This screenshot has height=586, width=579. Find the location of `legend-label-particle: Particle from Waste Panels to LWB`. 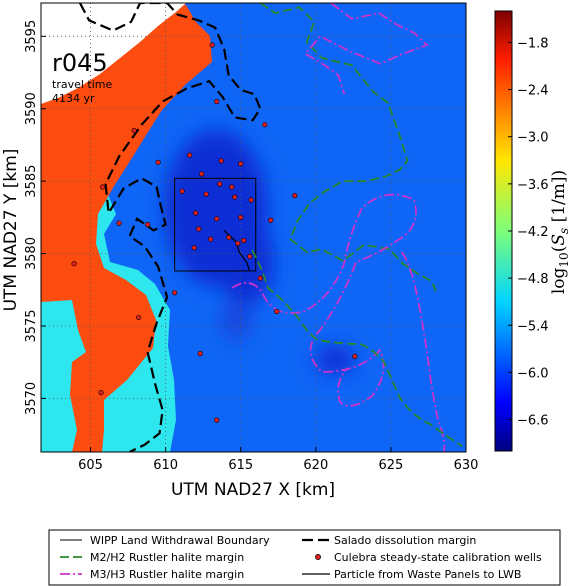

legend-label-particle: Particle from Waste Panels to LWB is located at coordinates (427, 574).